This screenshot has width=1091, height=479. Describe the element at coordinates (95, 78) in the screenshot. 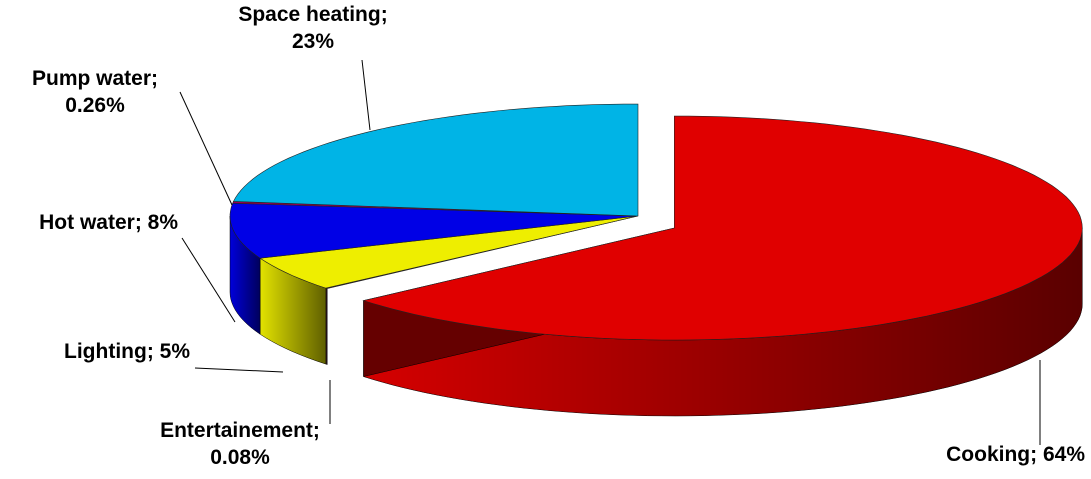

I see `label-line: Pump water;` at that location.